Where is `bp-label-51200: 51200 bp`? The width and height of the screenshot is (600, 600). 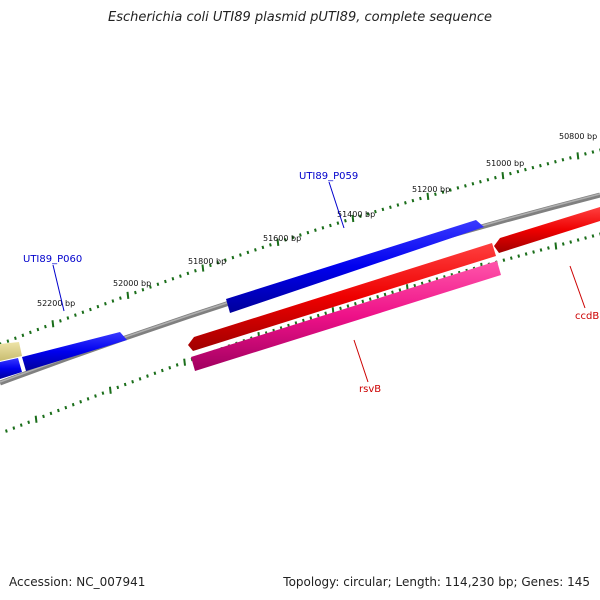 bp-label-51200: 51200 bp is located at coordinates (431, 189).